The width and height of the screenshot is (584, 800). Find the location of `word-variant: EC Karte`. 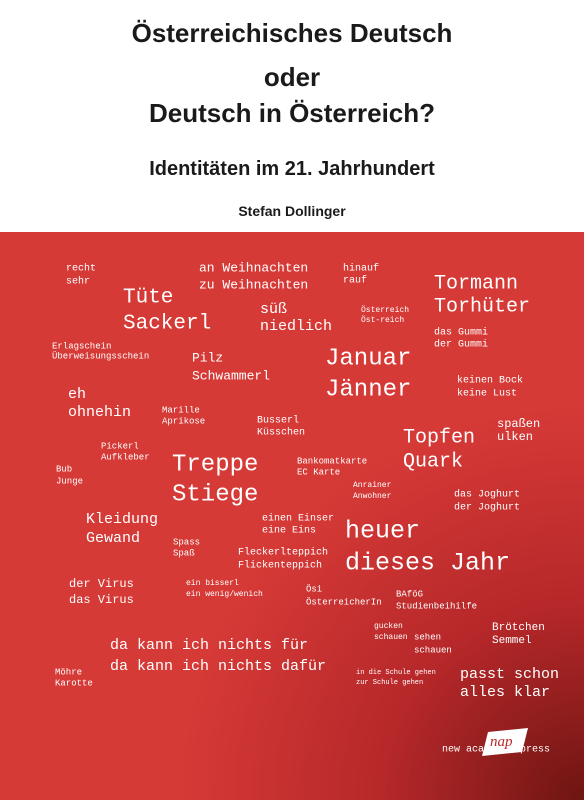

word-variant: EC Karte is located at coordinates (318, 472).